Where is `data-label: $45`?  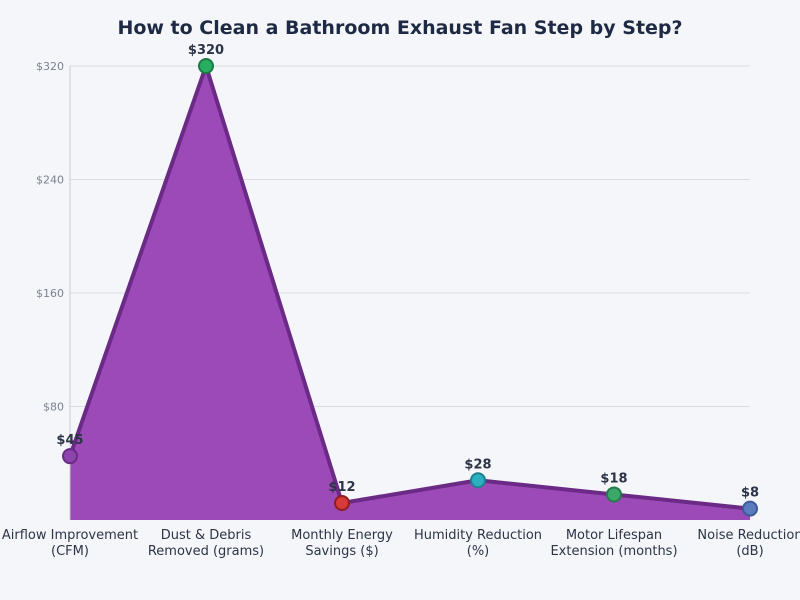 data-label: $45 is located at coordinates (69, 440).